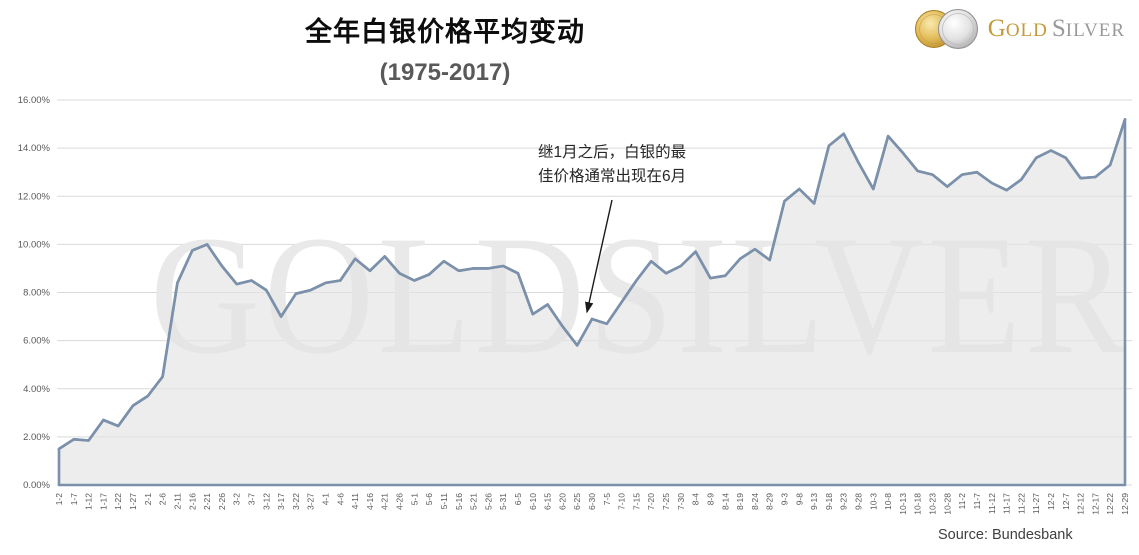  I want to click on x-tick-label: 2-11, so click(177, 501).